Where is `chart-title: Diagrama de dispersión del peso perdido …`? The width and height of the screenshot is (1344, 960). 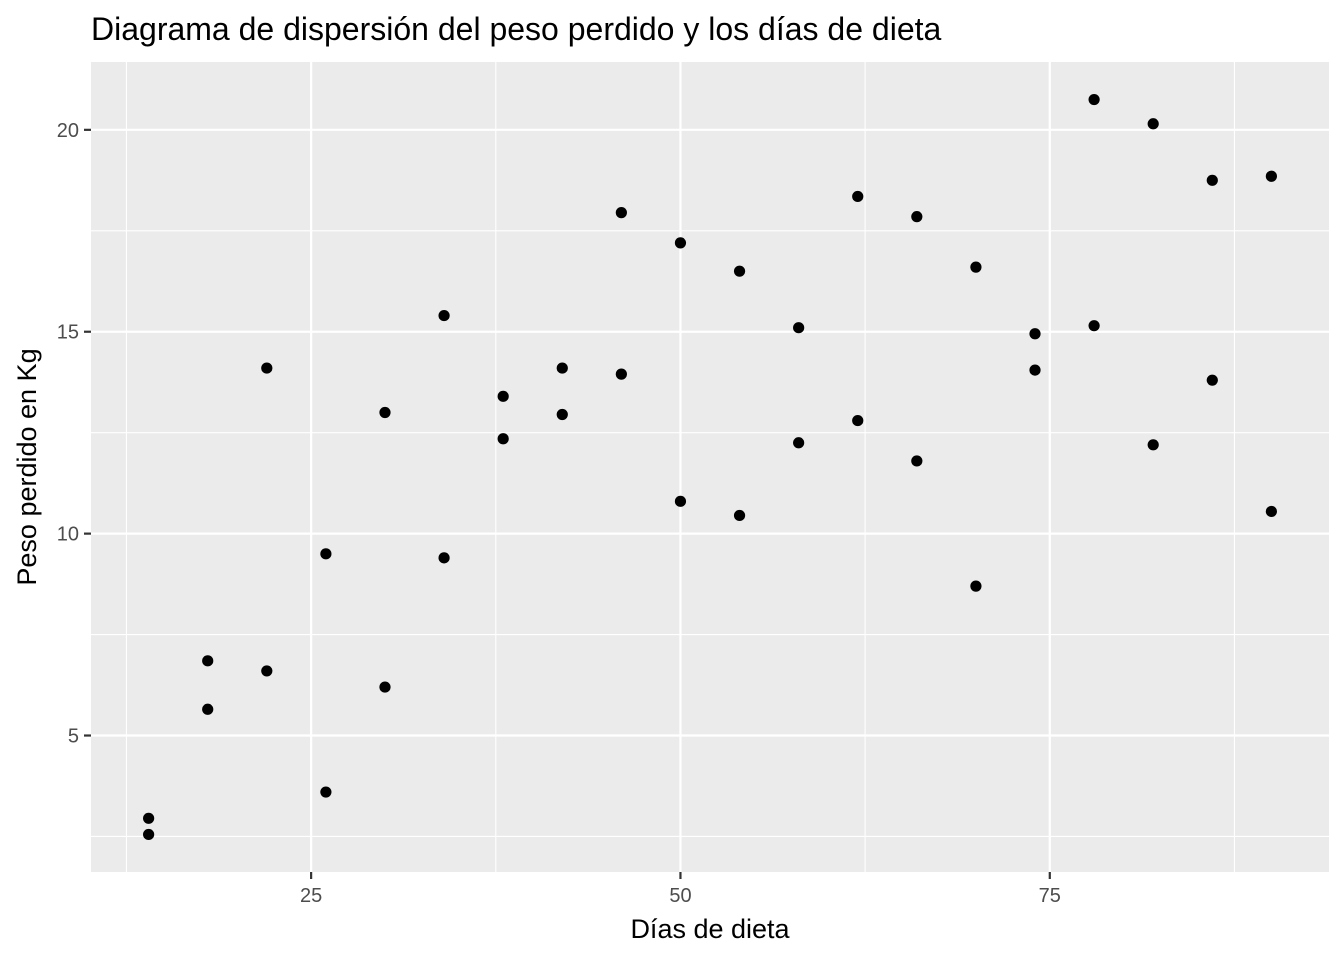 chart-title: Diagrama de dispersión del peso perdido … is located at coordinates (516, 29).